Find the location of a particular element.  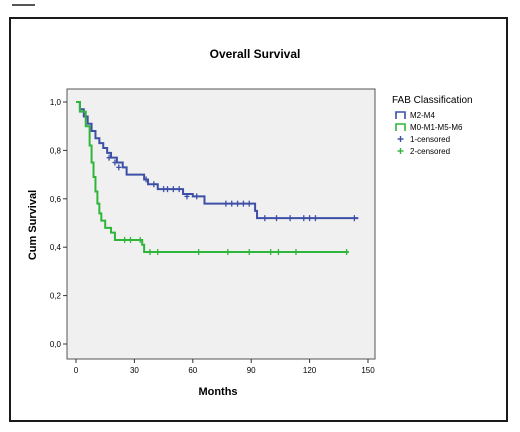

x-tick-label: 150 is located at coordinates (368, 370).